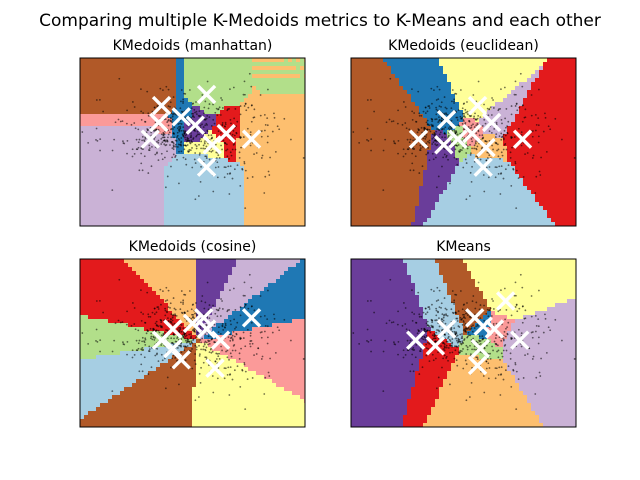  What do you see at coordinates (193, 46) in the screenshot?
I see `panel-title: KMedoids (manhattan)` at bounding box center [193, 46].